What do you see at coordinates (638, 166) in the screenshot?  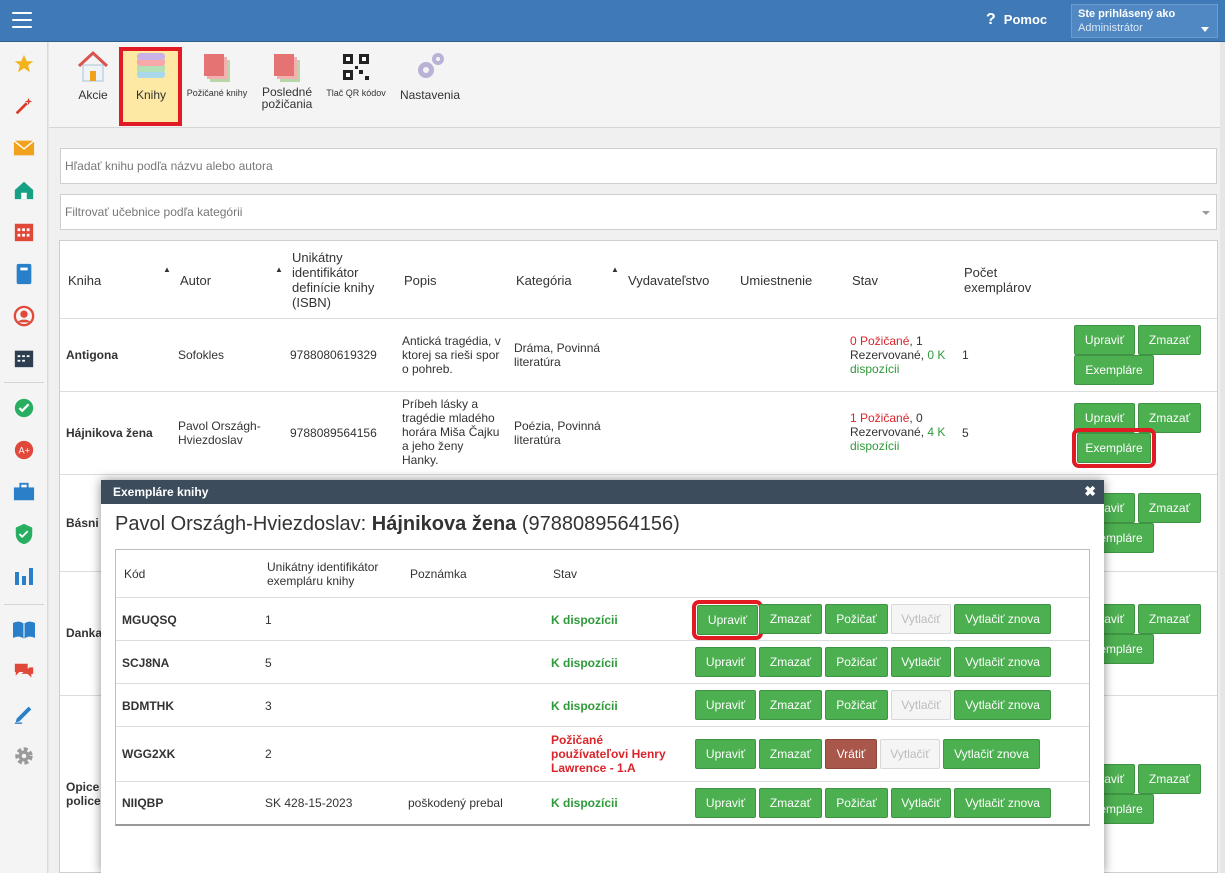 I see `search-input: Hľadať knihu podľa názvu alebo autora` at bounding box center [638, 166].